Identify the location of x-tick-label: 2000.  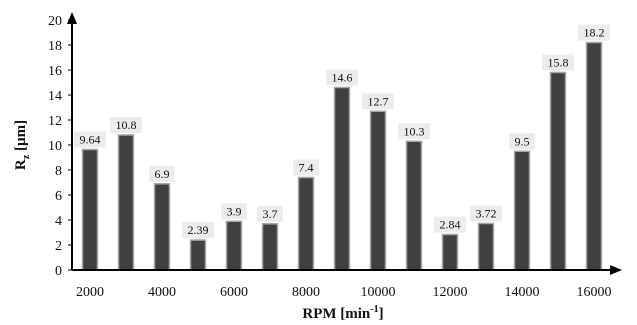
(90, 292).